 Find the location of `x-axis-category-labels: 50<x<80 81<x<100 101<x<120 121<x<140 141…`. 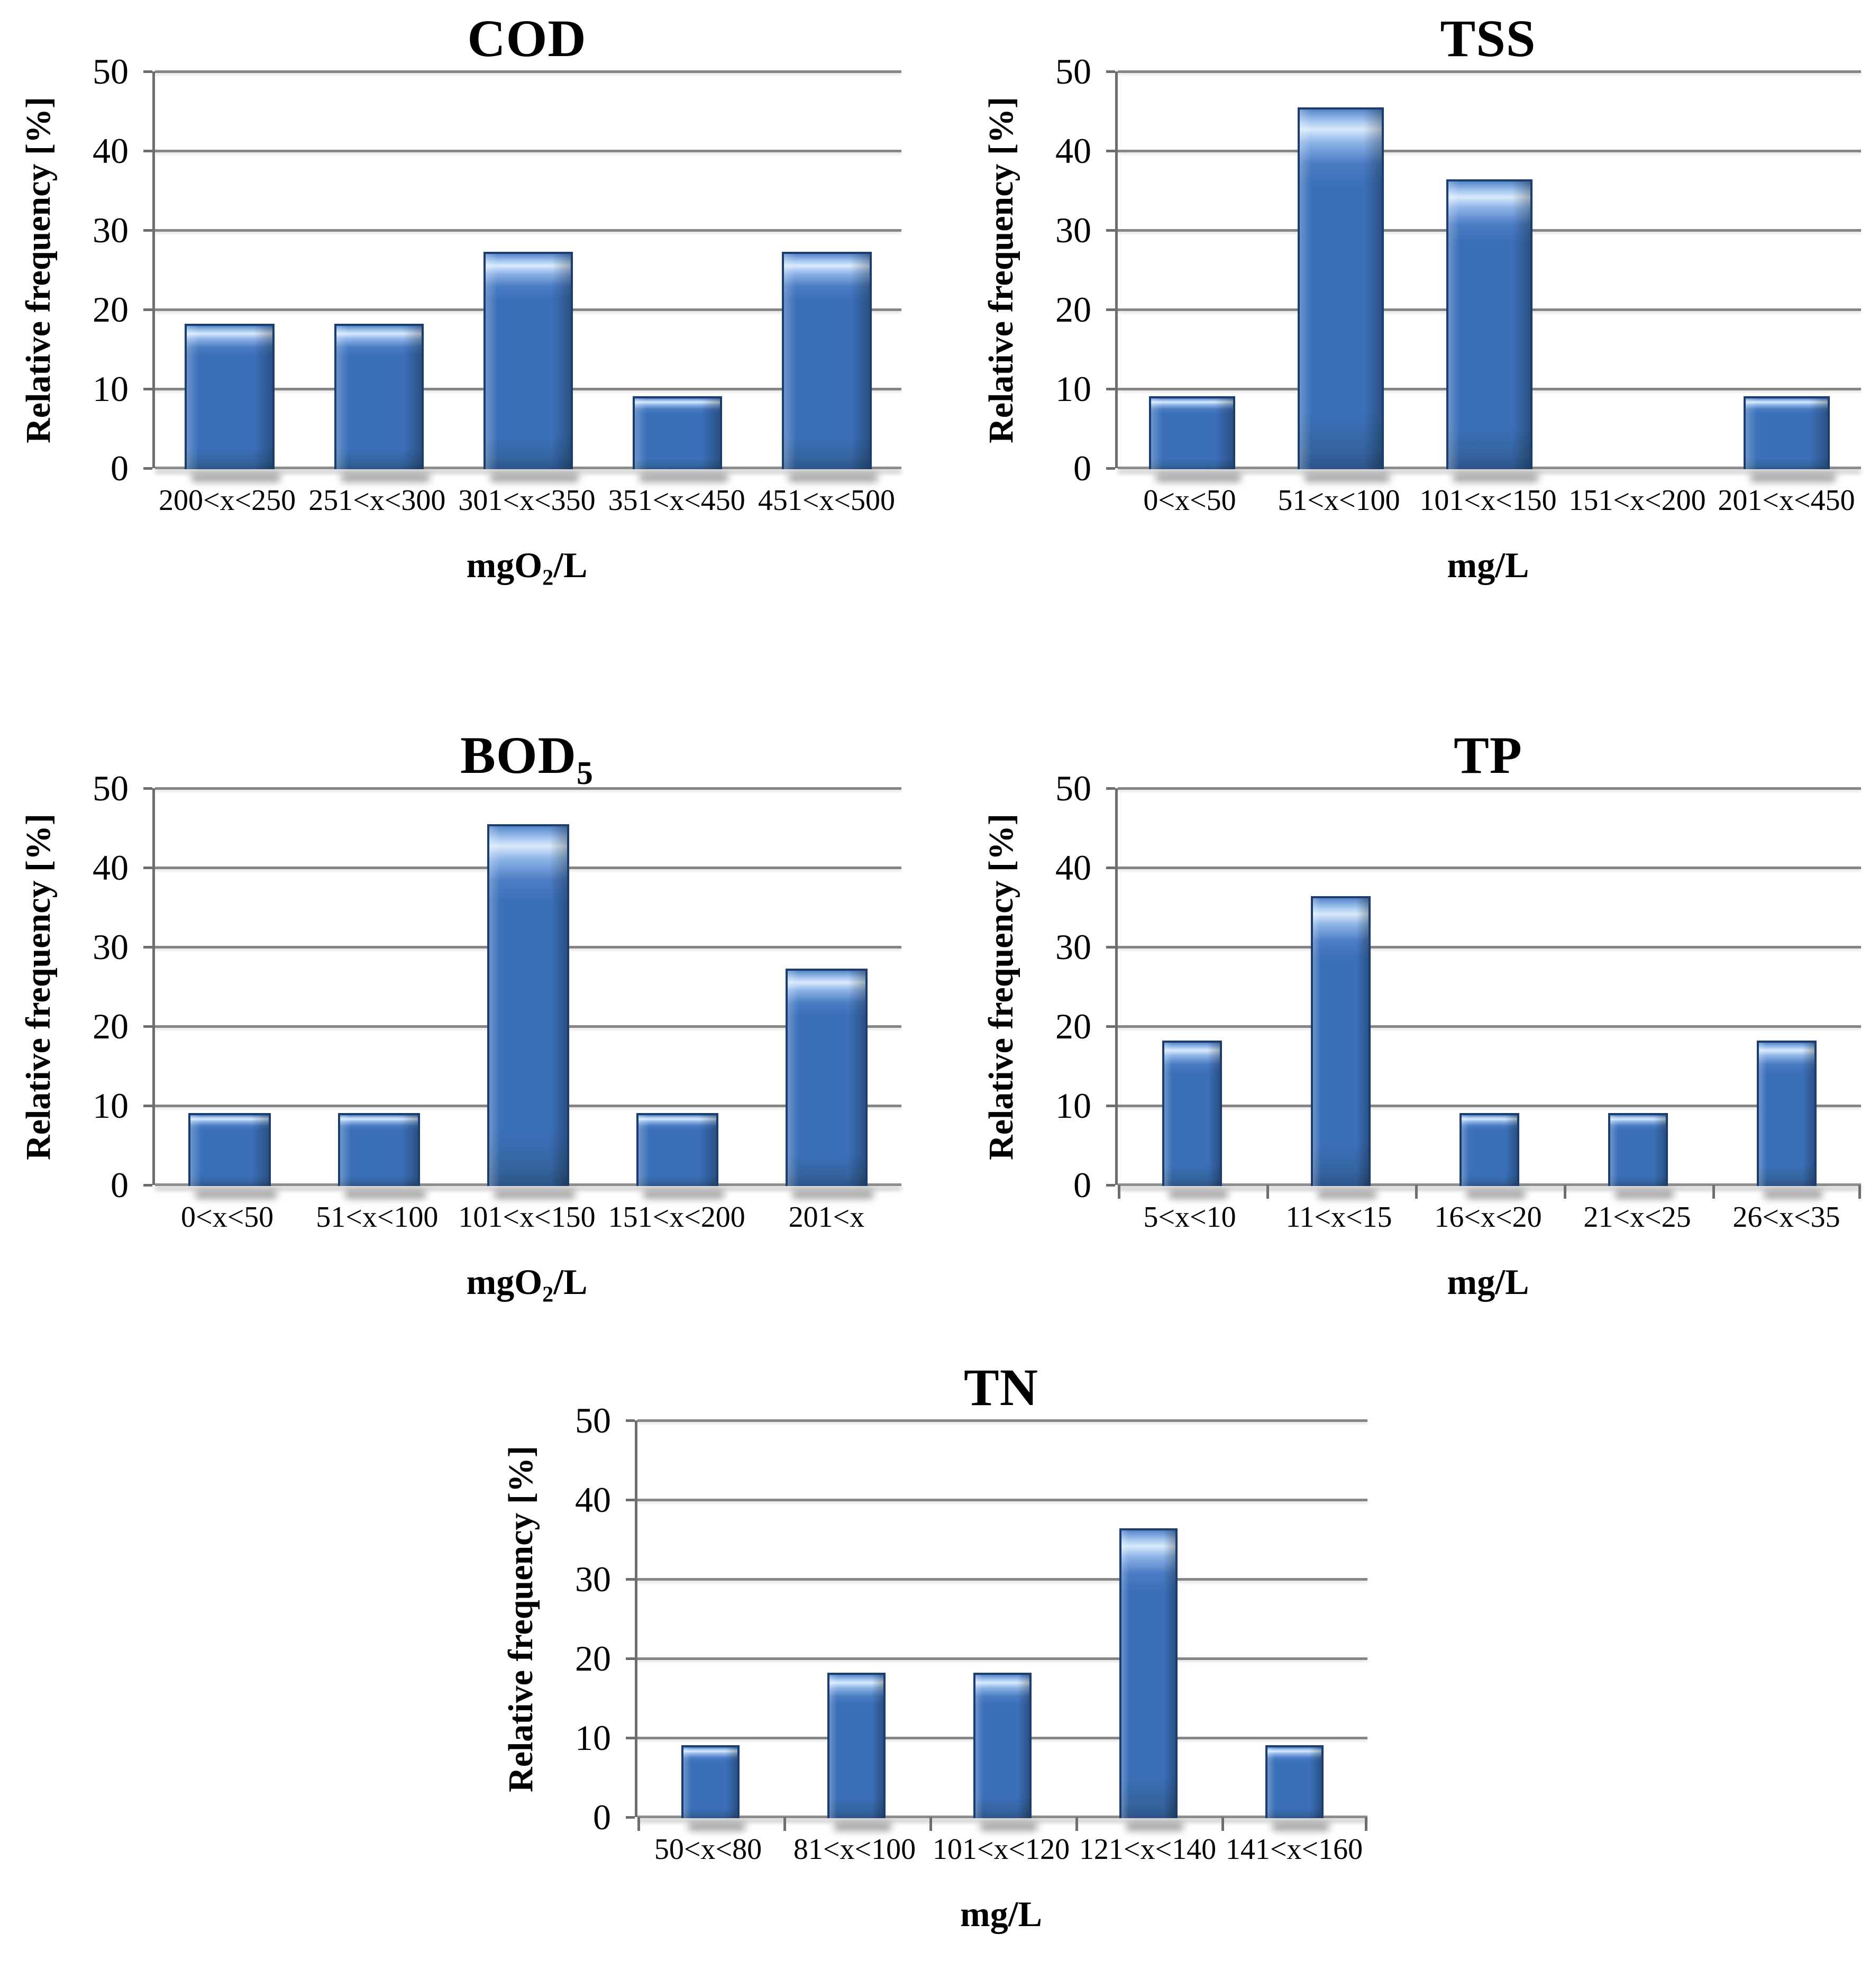

x-axis-category-labels: 50<x<80 81<x<100 101<x<120 121<x<140 141… is located at coordinates (1001, 1849).